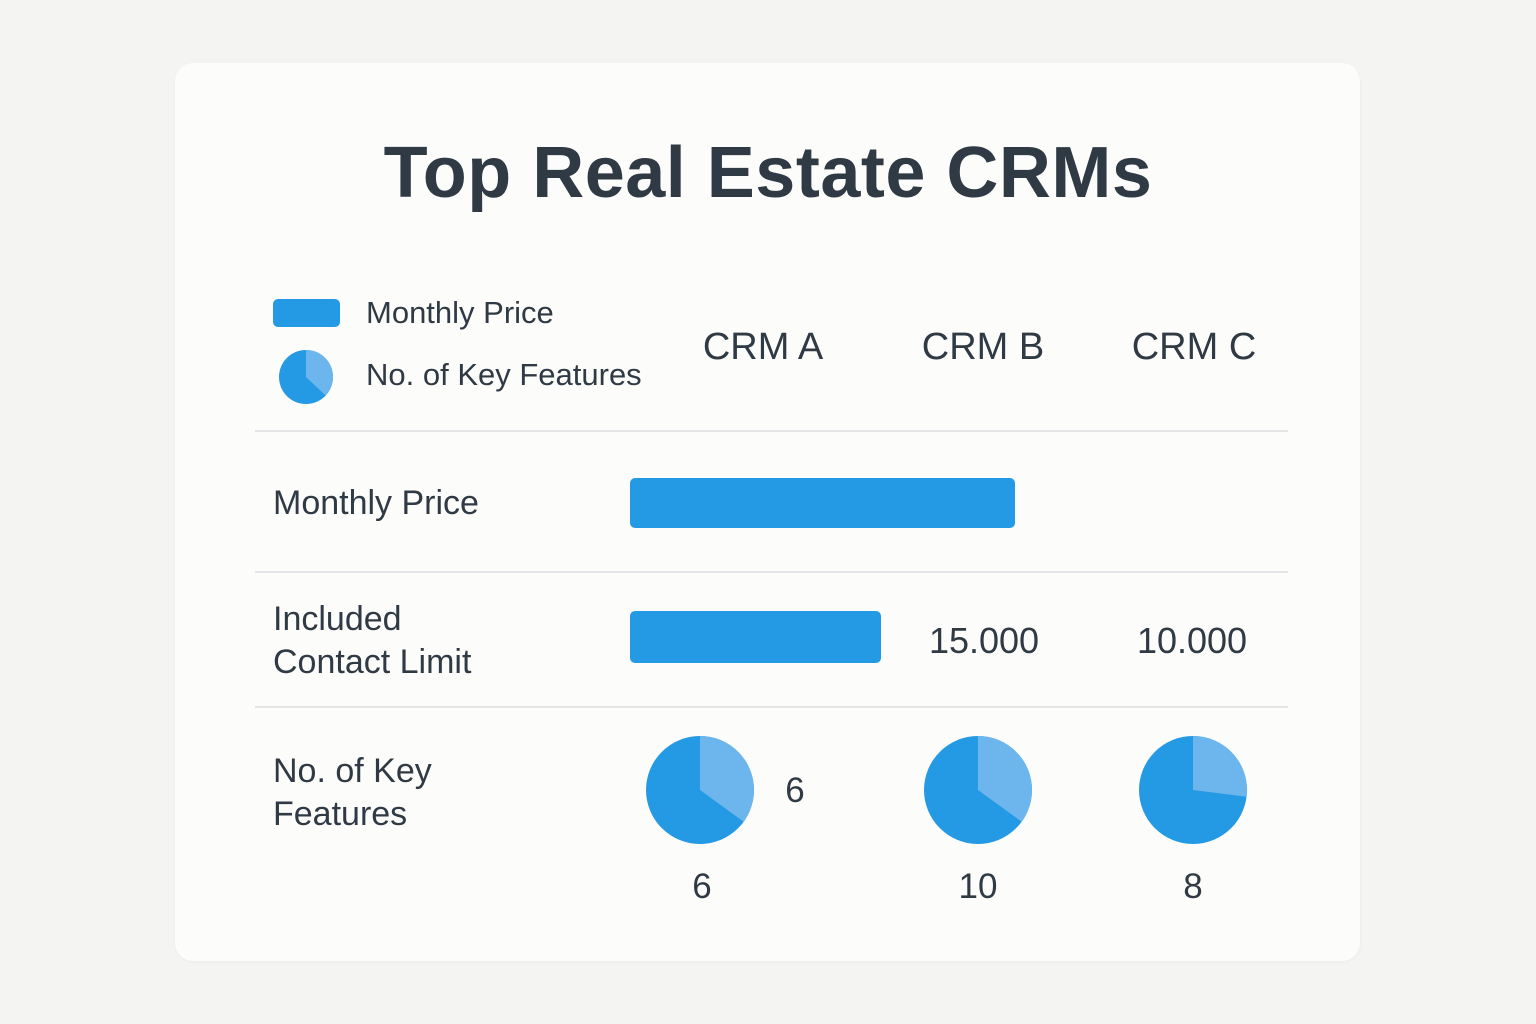  I want to click on features-count-crm-c: 8, so click(1193, 886).